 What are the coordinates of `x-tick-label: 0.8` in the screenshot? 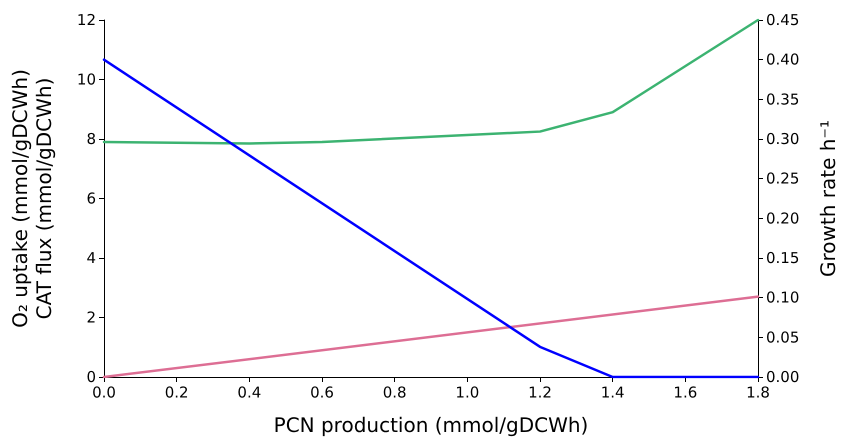 It's located at (394, 393).